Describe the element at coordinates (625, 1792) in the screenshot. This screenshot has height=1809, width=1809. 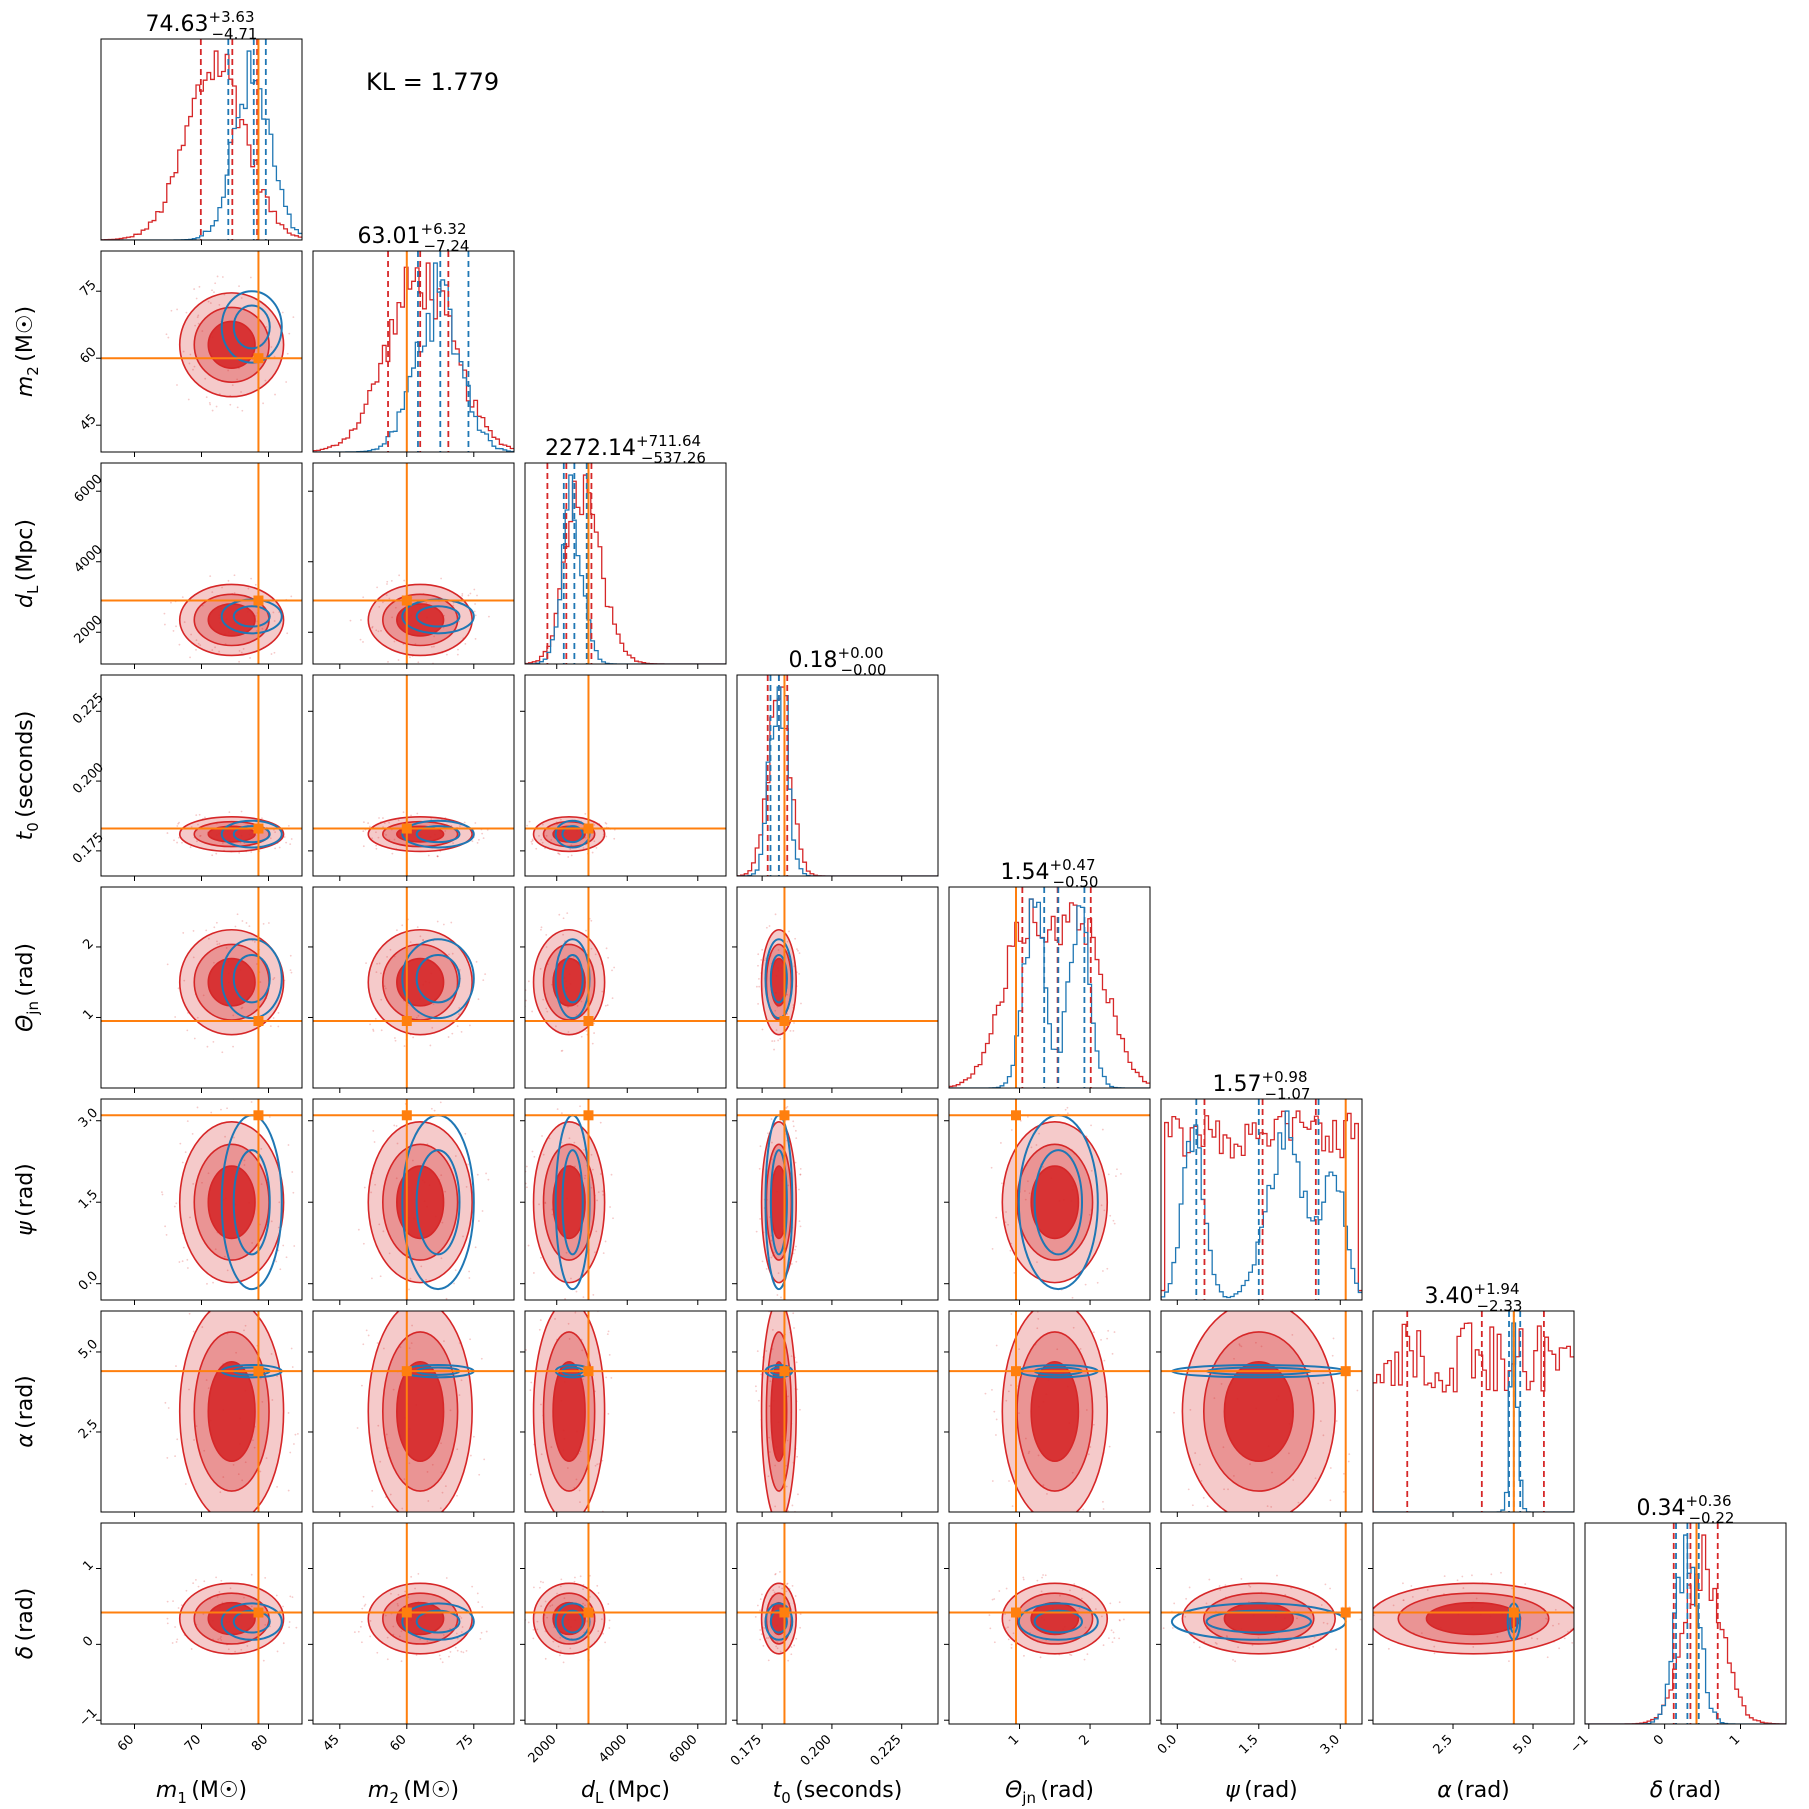
I see `x-axis-label-dL: dL (Mpc)` at that location.